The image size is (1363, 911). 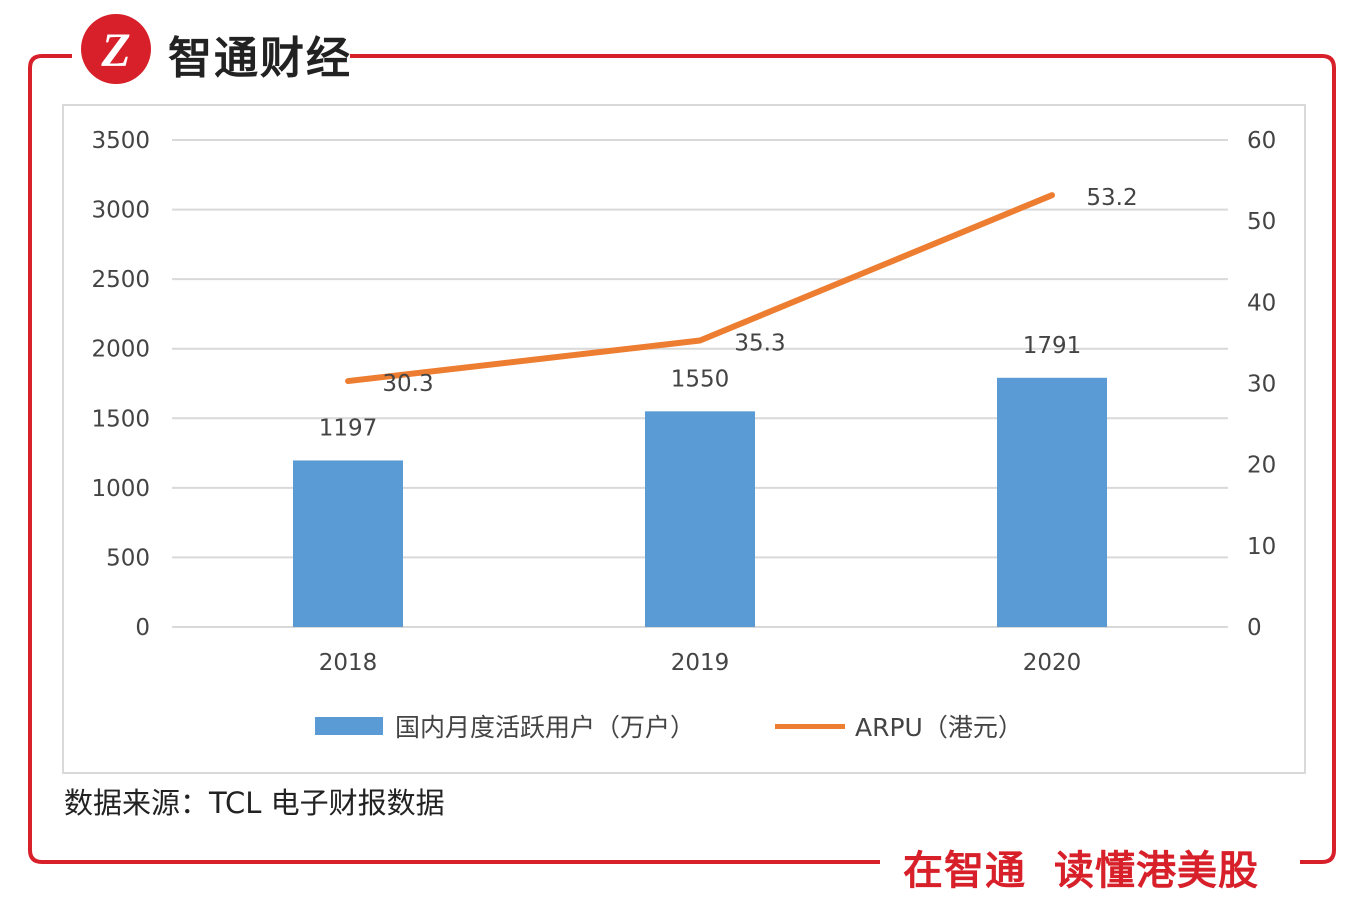 I want to click on legend-item-bar: 国内月度活跃用户（万户）, so click(x=505, y=726).